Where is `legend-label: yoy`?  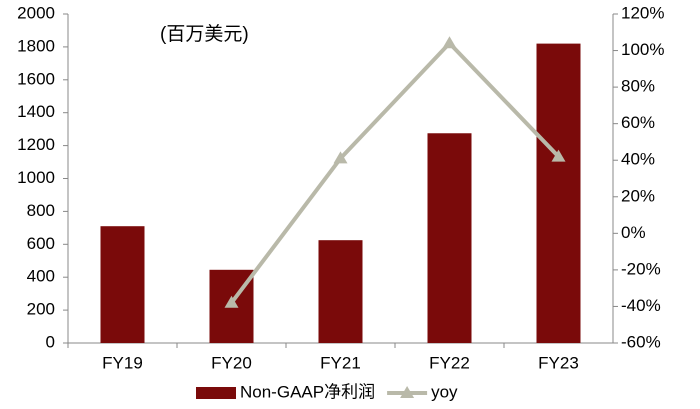 legend-label: yoy is located at coordinates (444, 391).